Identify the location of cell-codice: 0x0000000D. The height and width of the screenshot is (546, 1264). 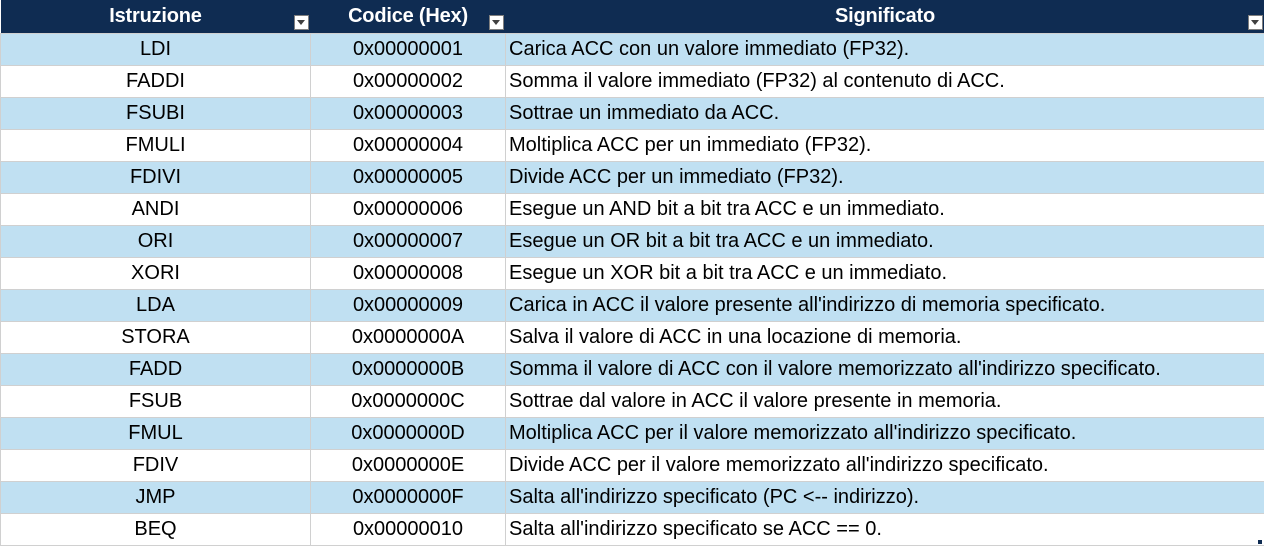
(408, 433).